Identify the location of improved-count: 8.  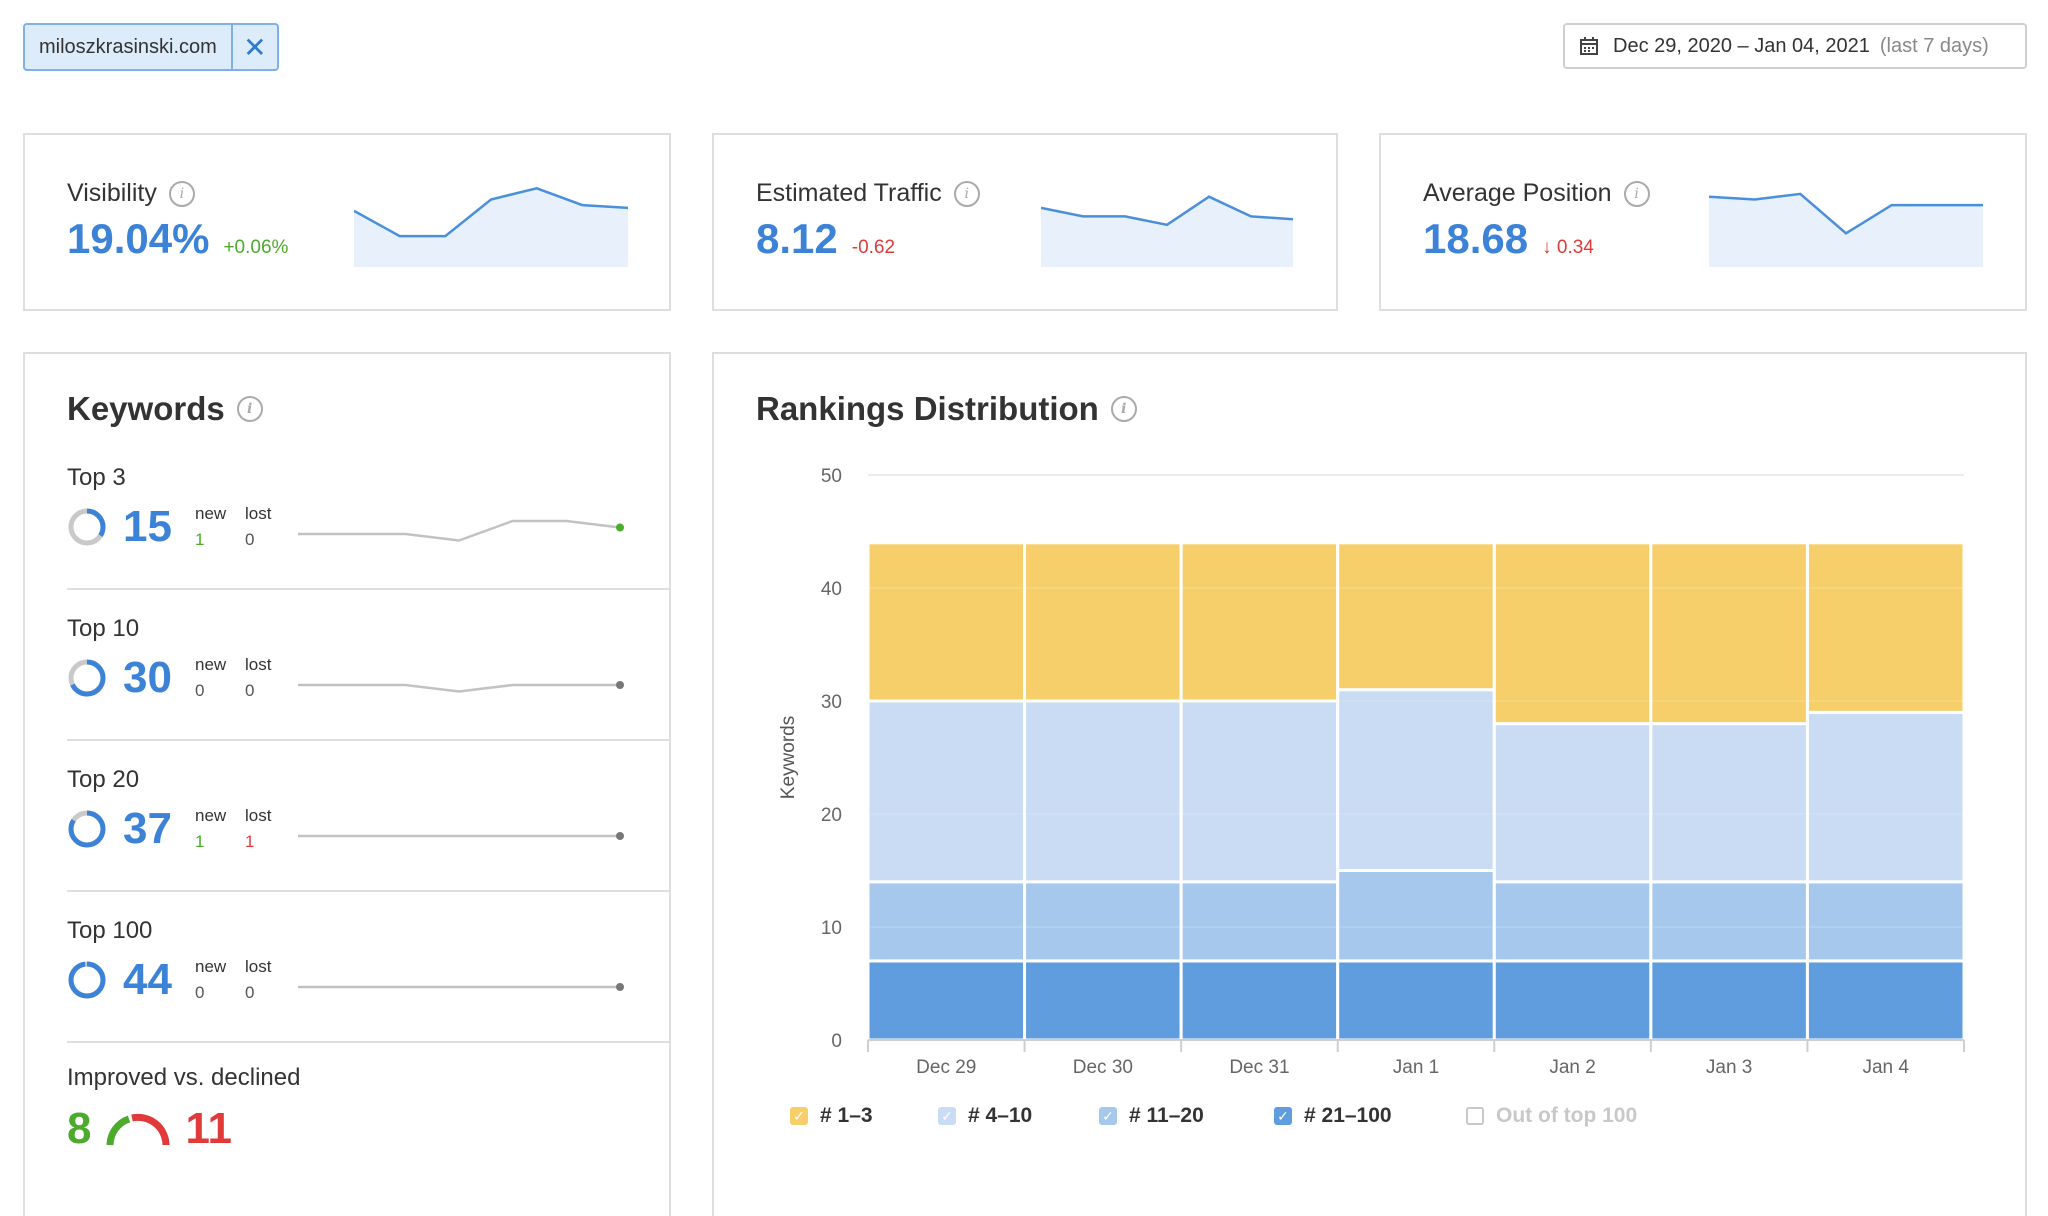
(79, 1128).